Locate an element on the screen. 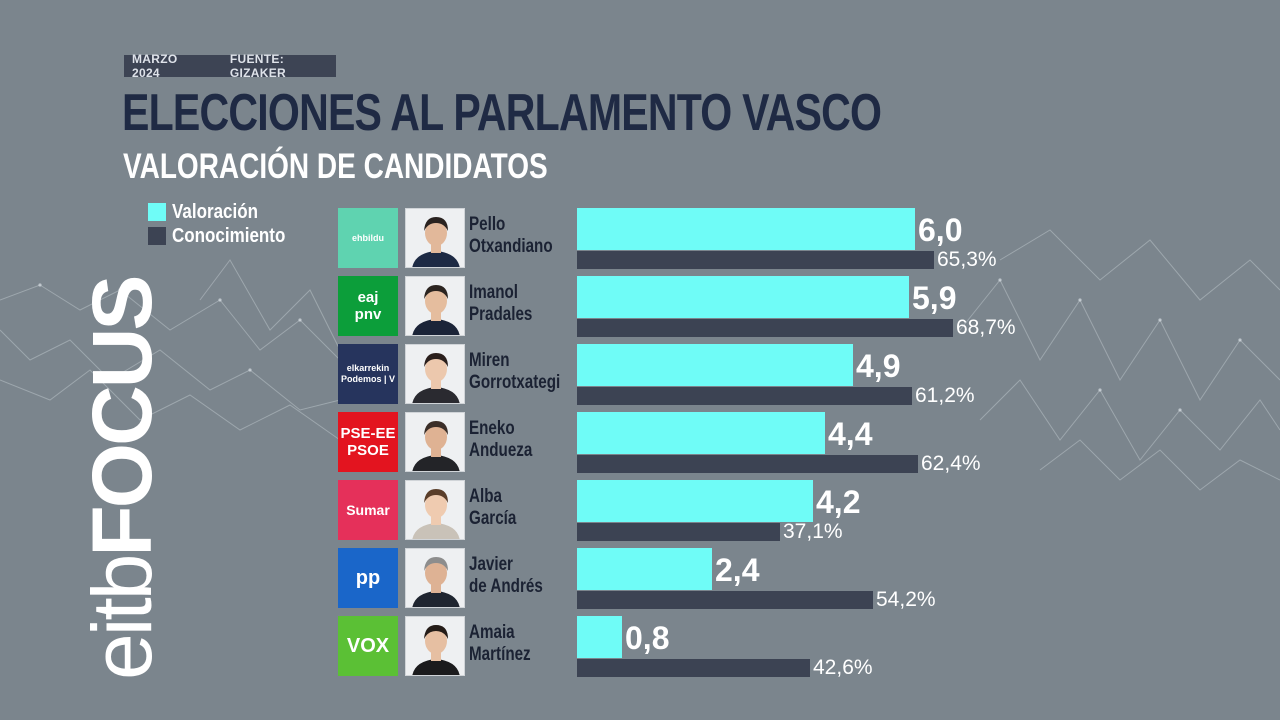 The height and width of the screenshot is (720, 1280). candidate-first-name: Pello is located at coordinates (487, 224).